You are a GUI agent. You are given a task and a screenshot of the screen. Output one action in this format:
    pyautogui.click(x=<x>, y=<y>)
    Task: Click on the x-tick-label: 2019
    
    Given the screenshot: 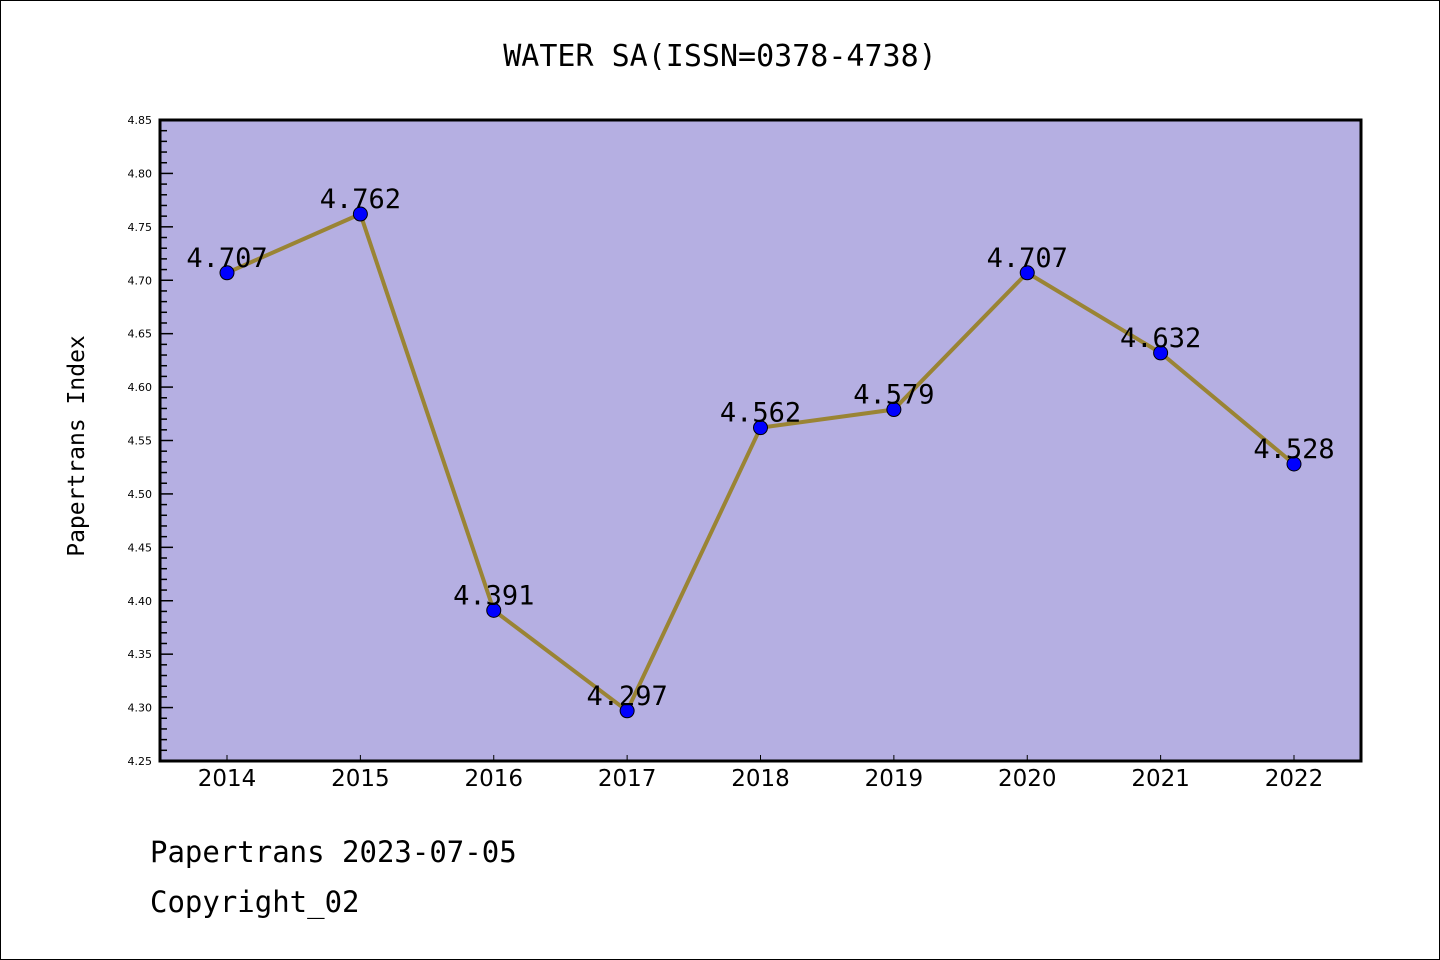 What is the action you would take?
    pyautogui.click(x=894, y=779)
    